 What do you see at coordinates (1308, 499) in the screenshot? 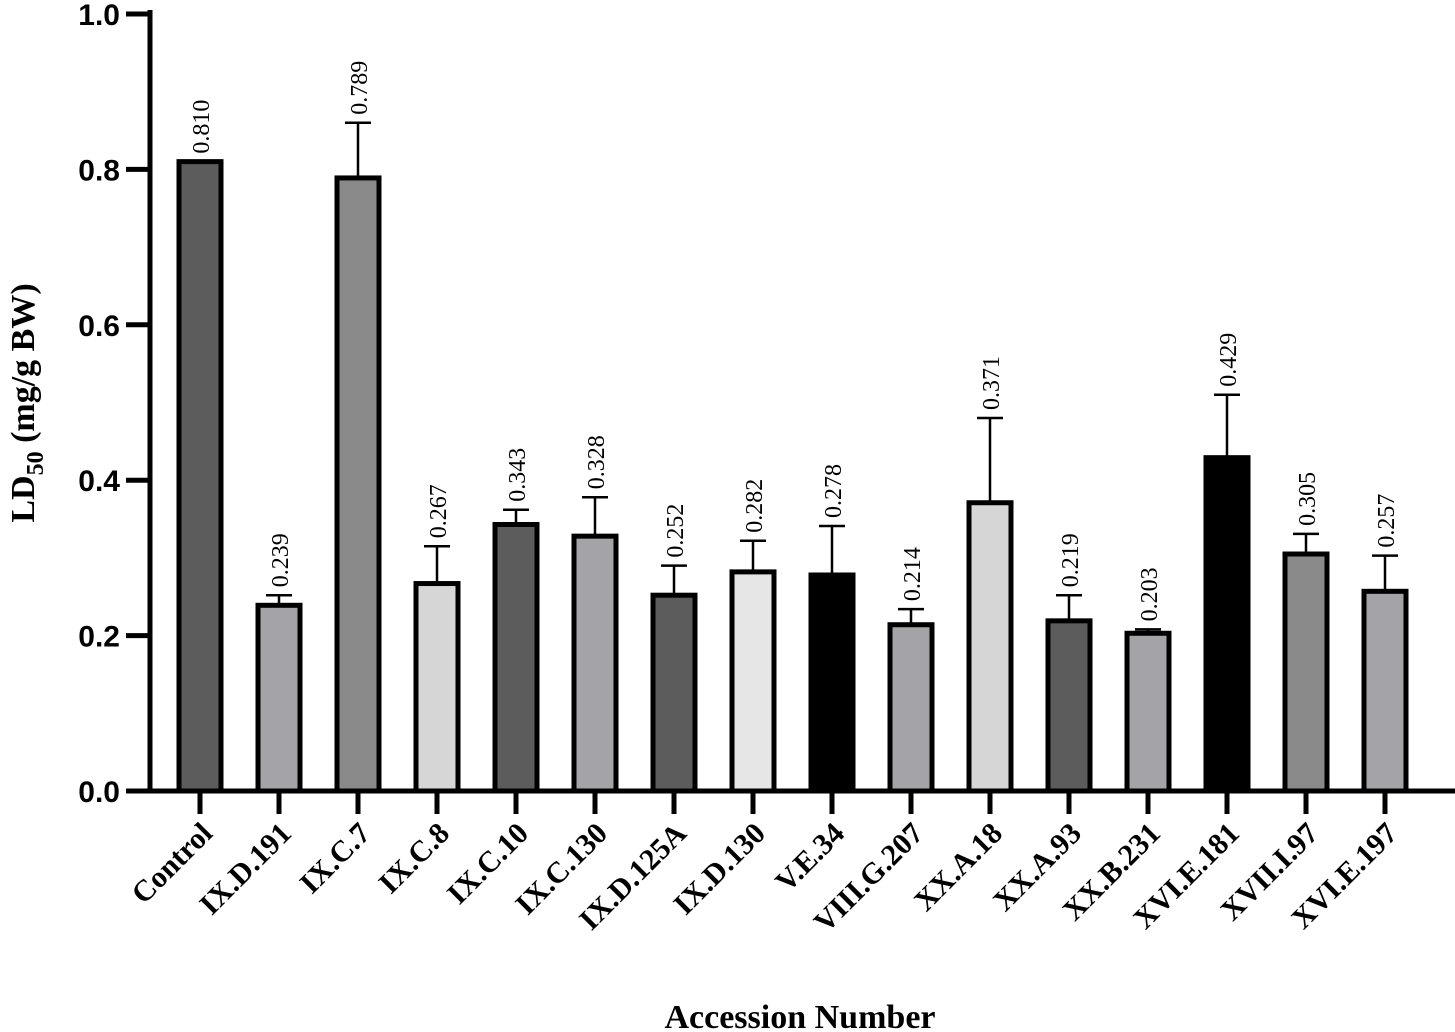
I see `value-label-14: 0.305` at bounding box center [1308, 499].